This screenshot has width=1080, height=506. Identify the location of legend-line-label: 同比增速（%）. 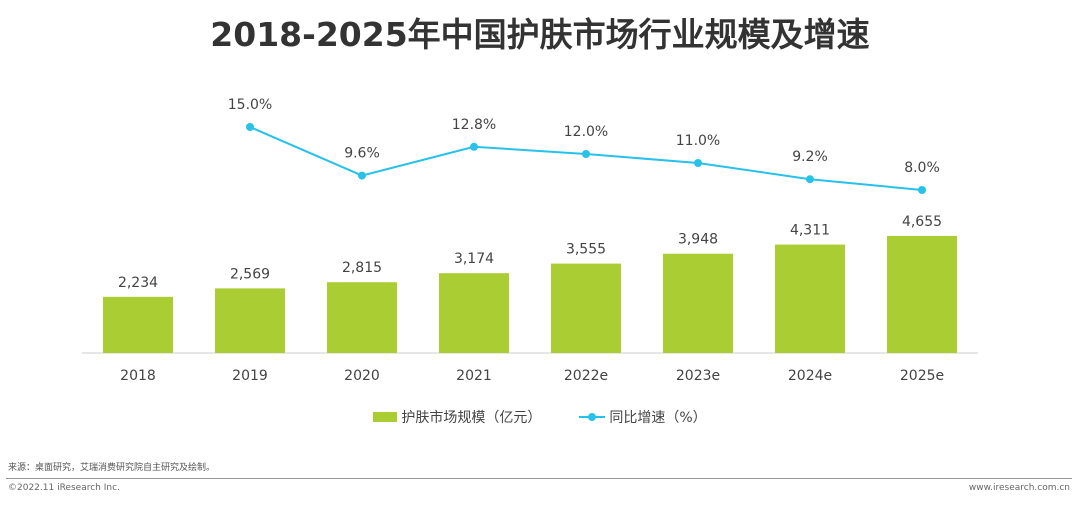
(658, 418).